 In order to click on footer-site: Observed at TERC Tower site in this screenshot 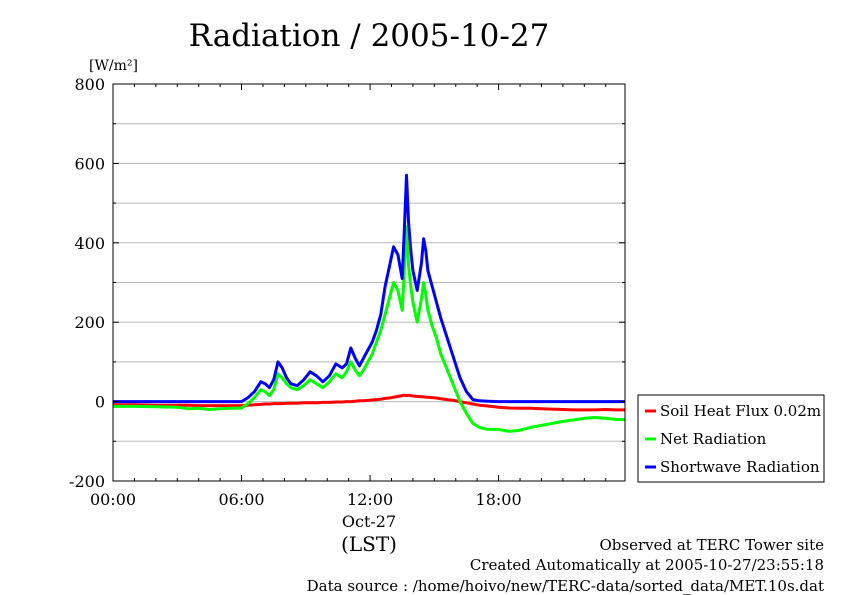, I will do `click(711, 545)`.